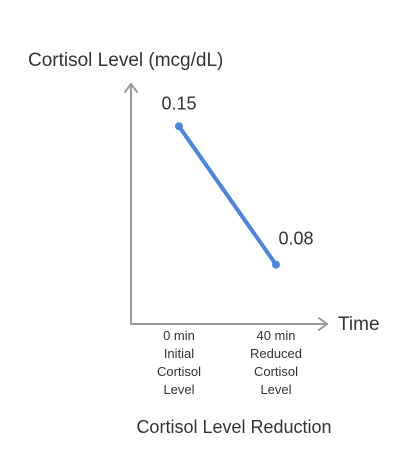  What do you see at coordinates (178, 103) in the screenshot?
I see `data-label: 0.15` at bounding box center [178, 103].